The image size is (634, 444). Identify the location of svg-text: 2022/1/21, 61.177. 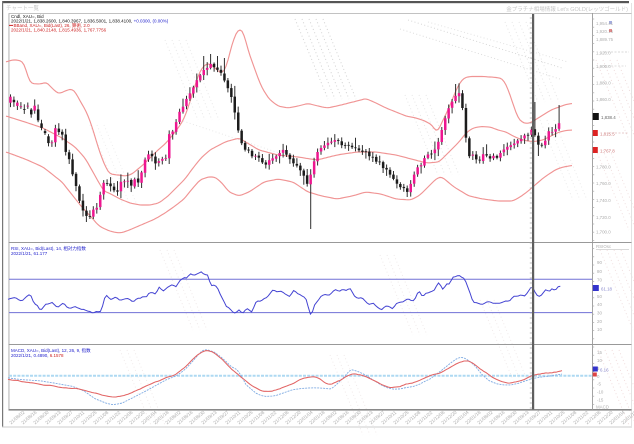
(29, 253).